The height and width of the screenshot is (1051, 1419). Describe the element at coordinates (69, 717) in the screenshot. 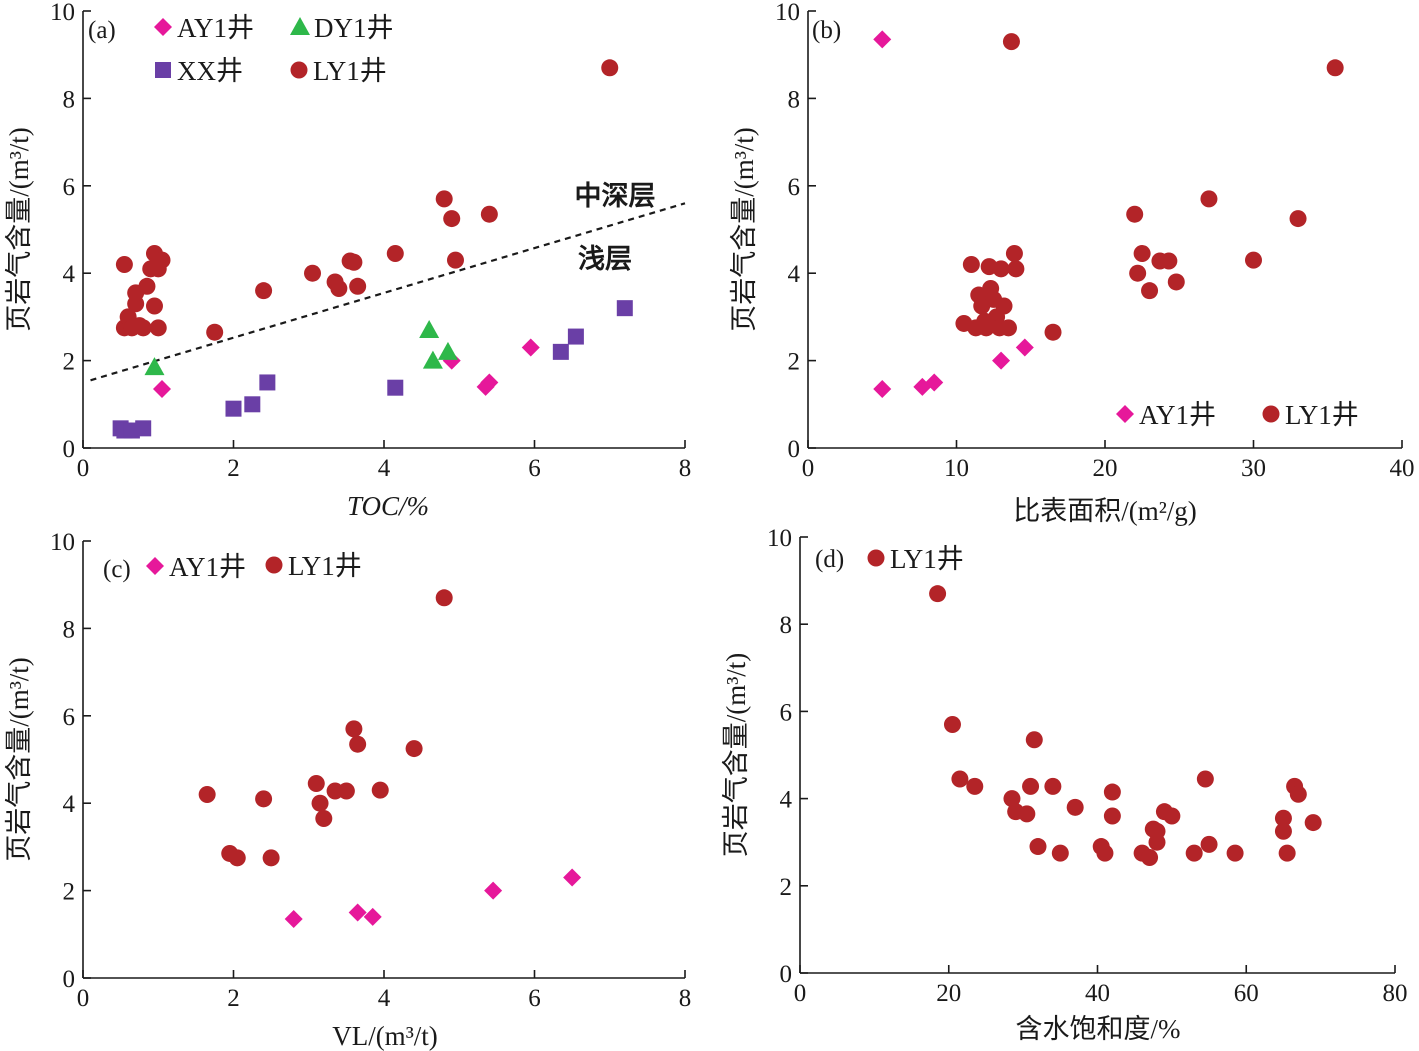

I see `y-tick-label: 6` at that location.